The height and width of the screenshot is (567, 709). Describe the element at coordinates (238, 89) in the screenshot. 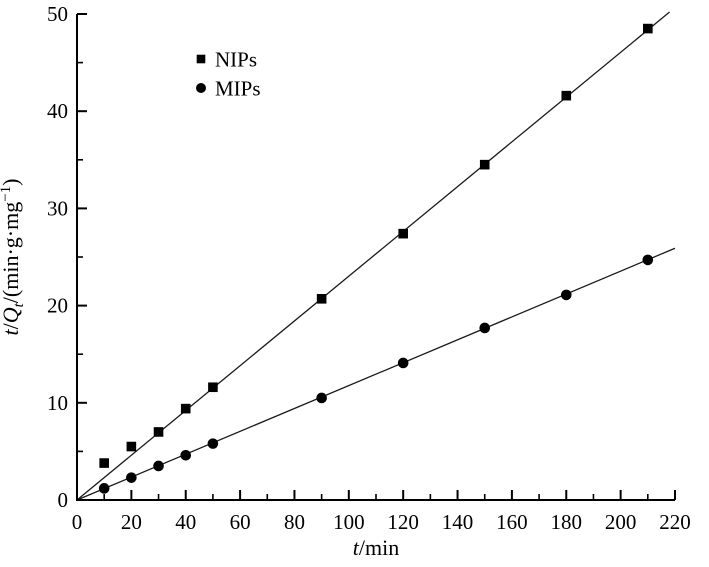

I see `legend-label: MIPs` at that location.